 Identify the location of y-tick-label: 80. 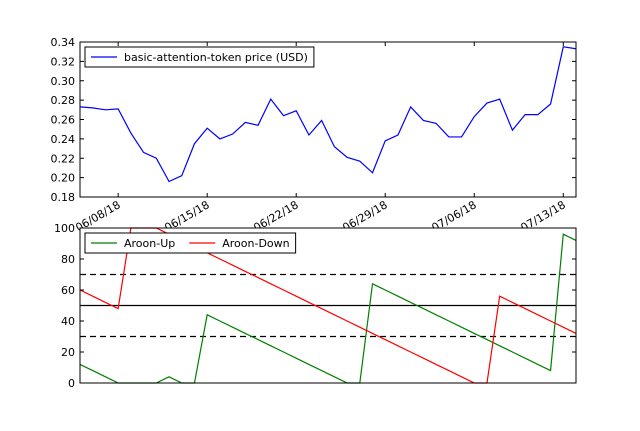
(68, 259).